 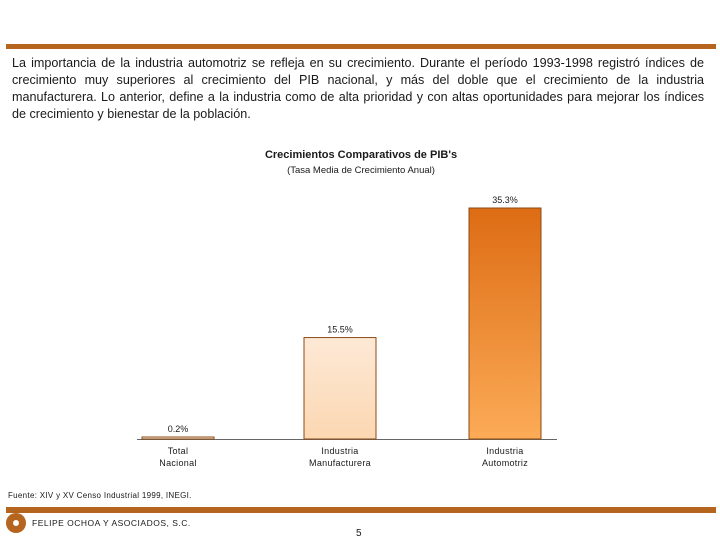 What do you see at coordinates (178, 429) in the screenshot?
I see `data-label-1: 0.2%` at bounding box center [178, 429].